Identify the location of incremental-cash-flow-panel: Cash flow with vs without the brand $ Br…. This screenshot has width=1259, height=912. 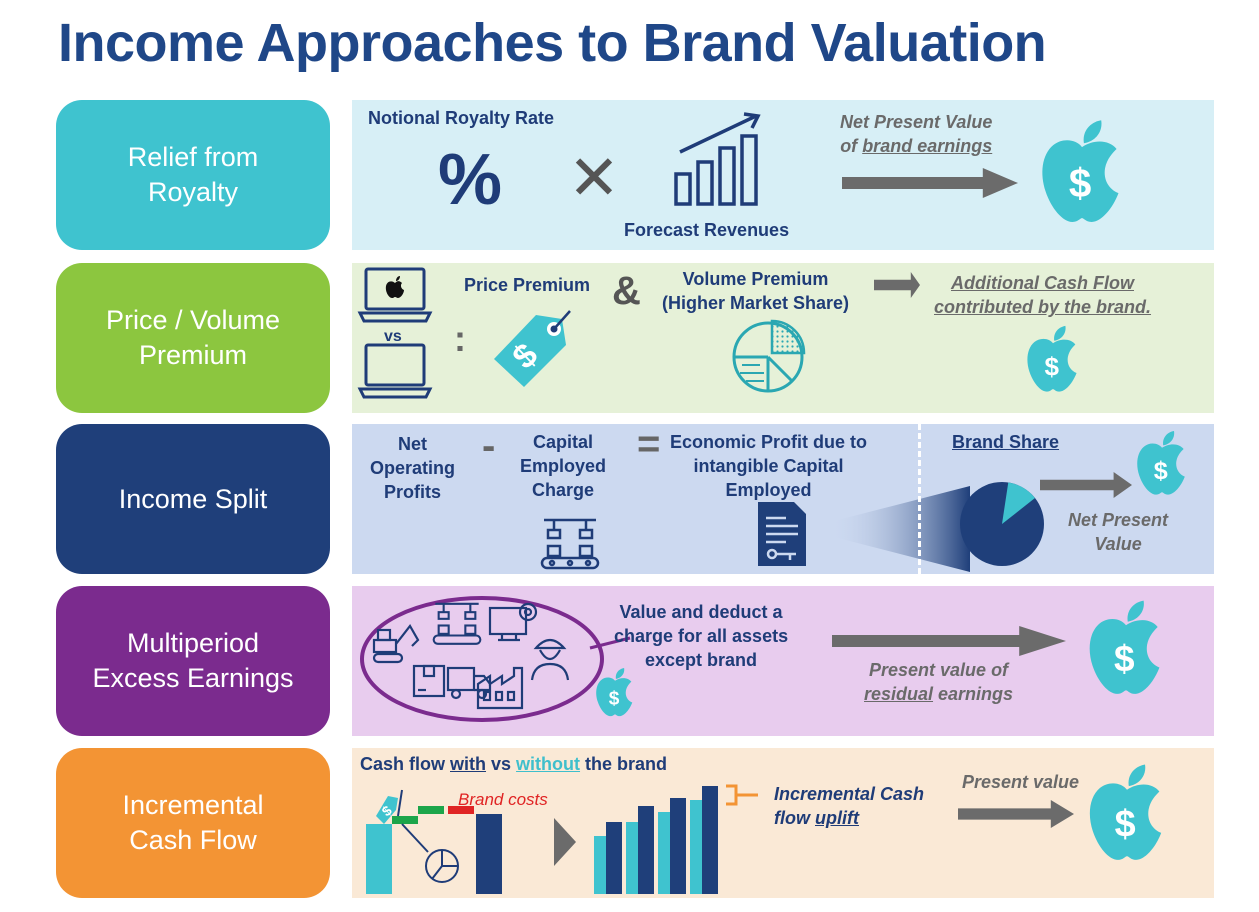
(783, 823).